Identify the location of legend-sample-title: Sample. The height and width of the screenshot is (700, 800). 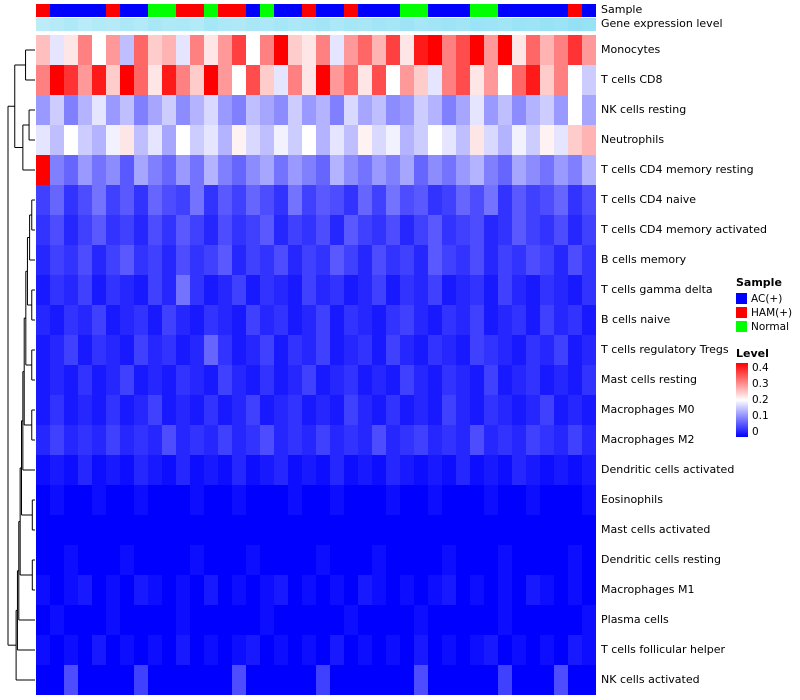
(759, 282).